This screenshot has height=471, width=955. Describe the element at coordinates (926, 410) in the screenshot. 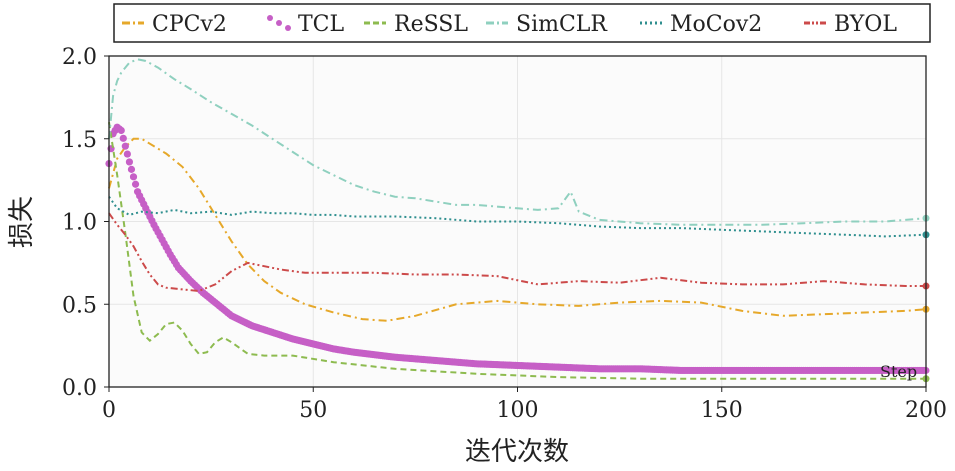

I see `x-tick-label: 200` at that location.